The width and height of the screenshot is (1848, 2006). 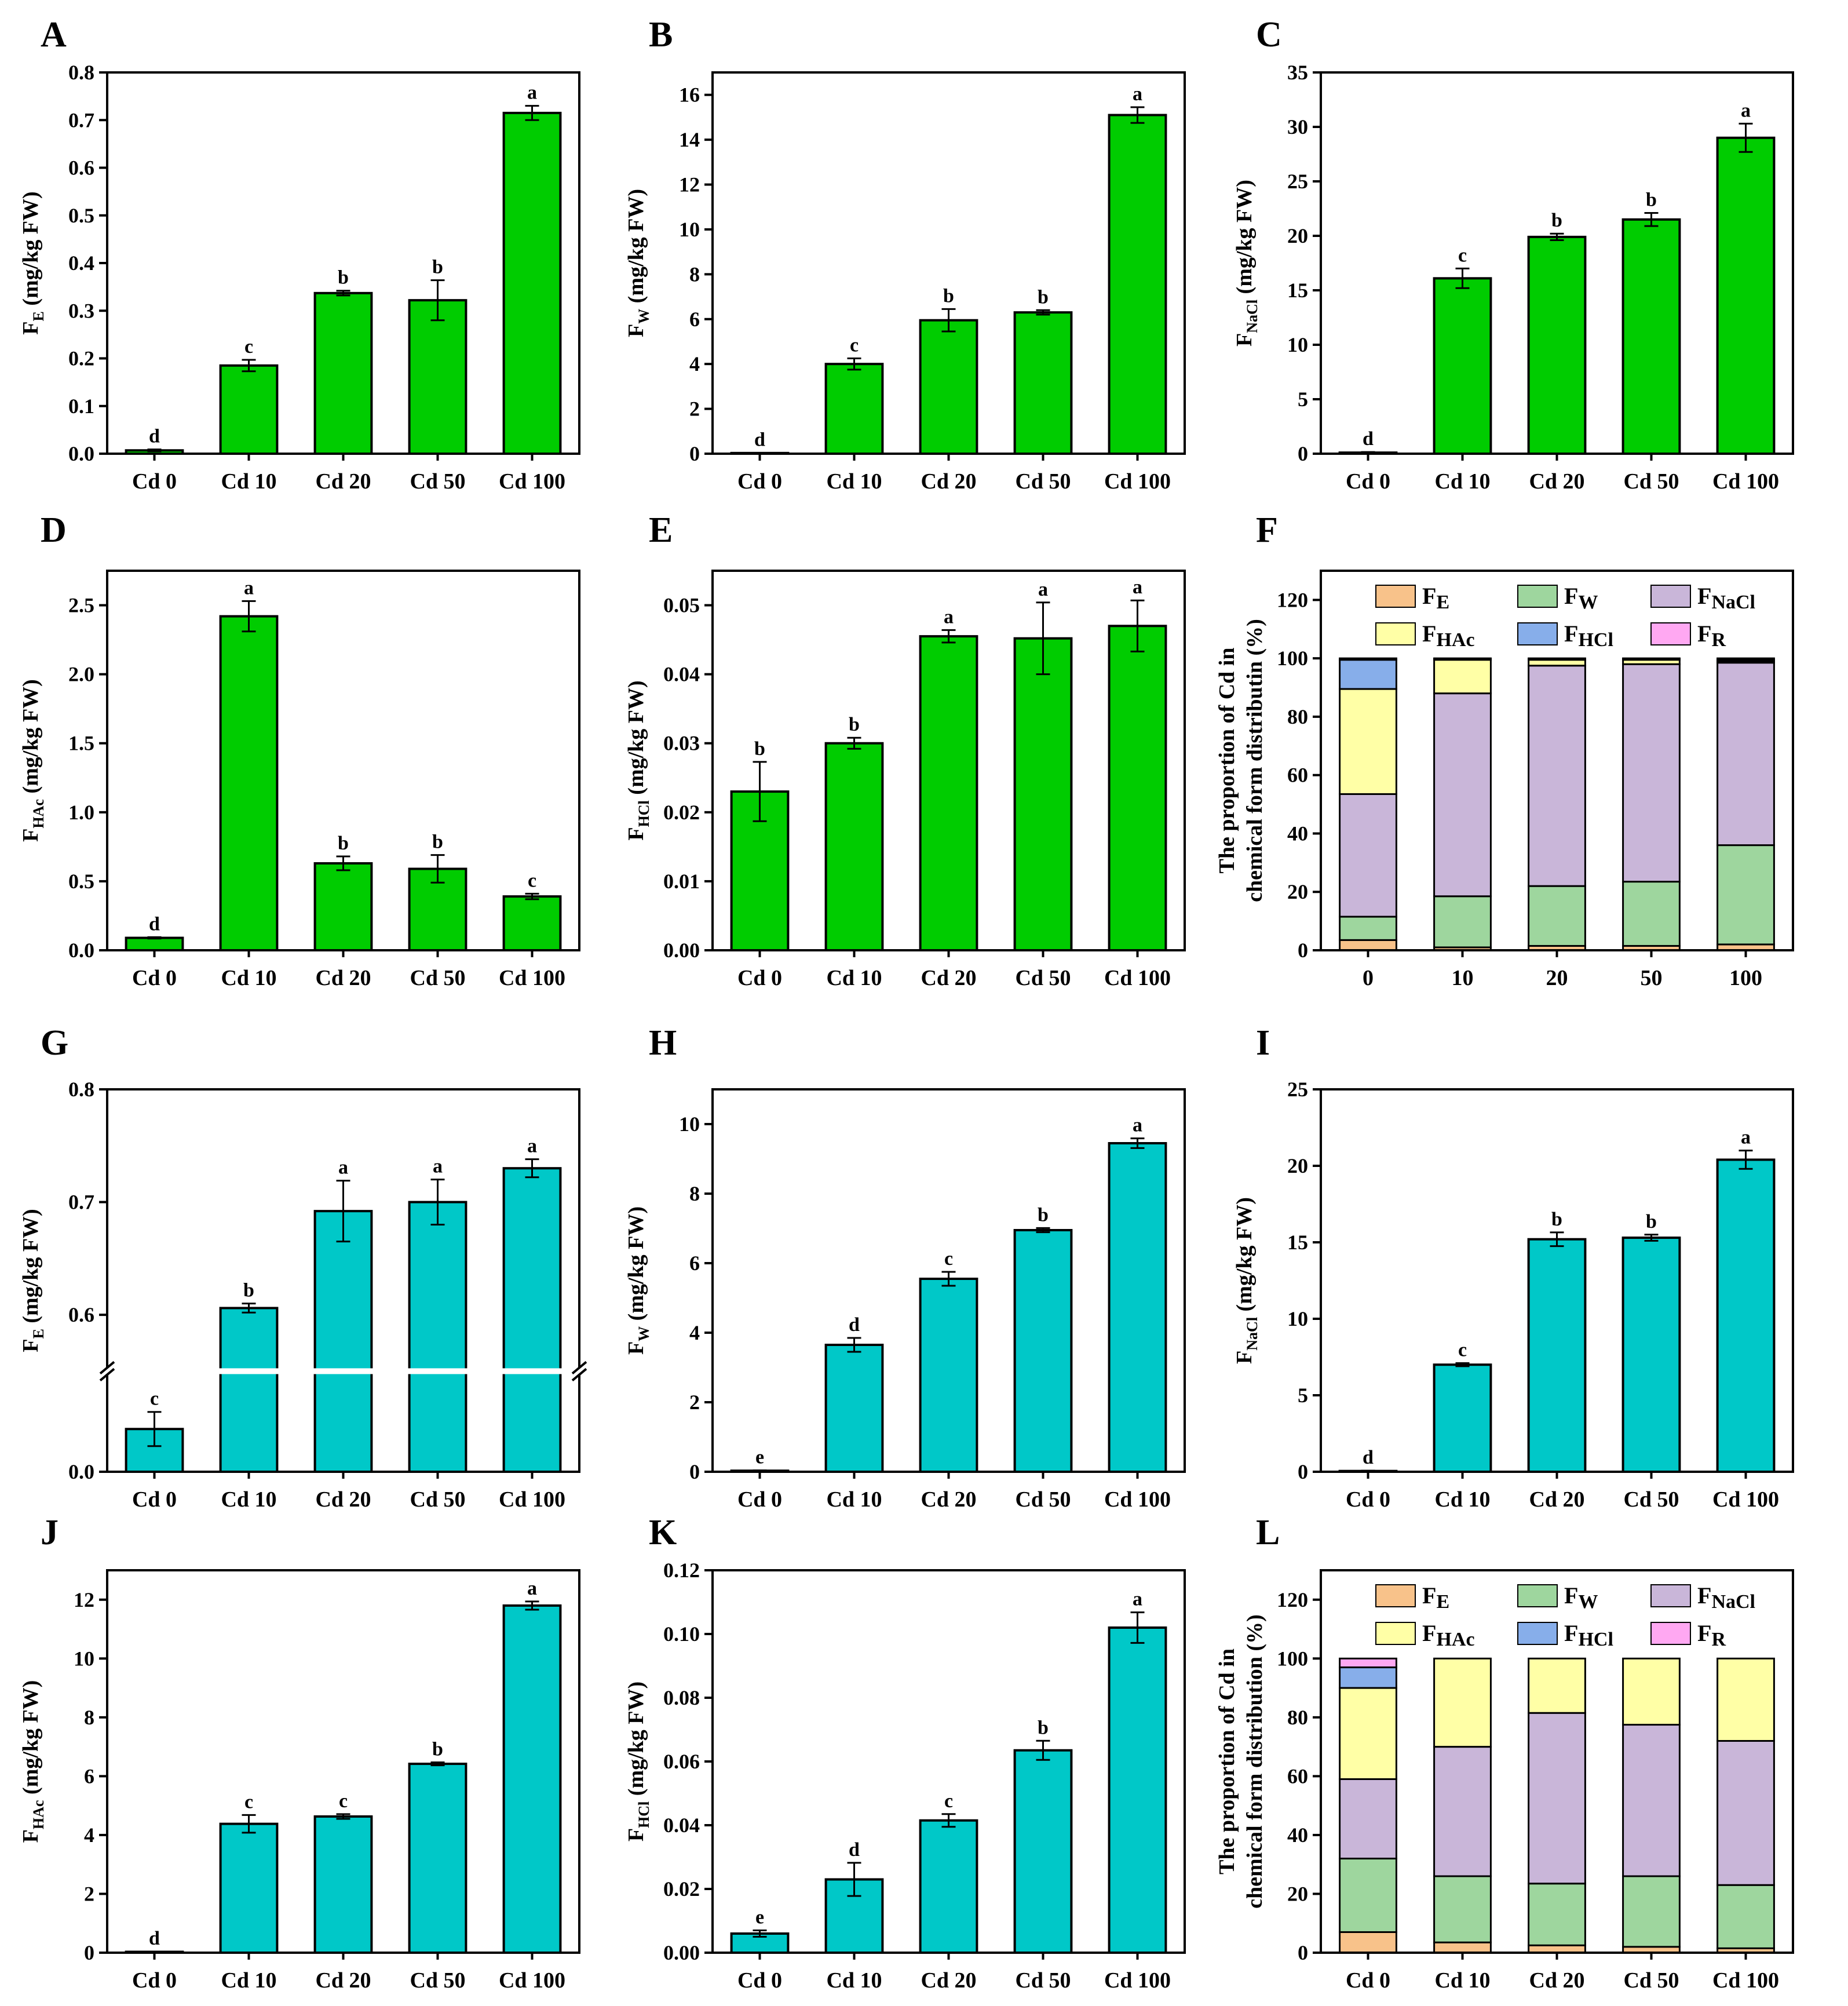 I want to click on panel-label-h: H, so click(x=663, y=1043).